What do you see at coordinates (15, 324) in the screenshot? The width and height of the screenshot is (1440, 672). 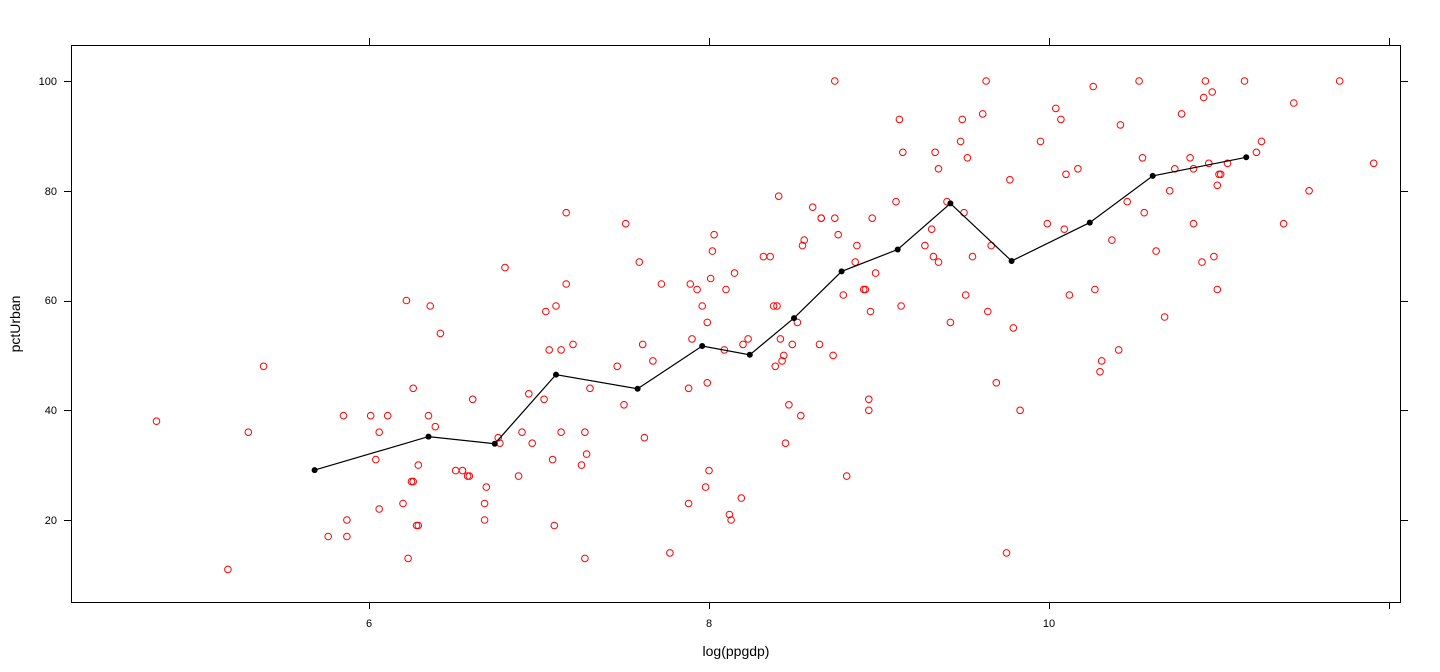 I see `y-axis-title: pctUrban` at bounding box center [15, 324].